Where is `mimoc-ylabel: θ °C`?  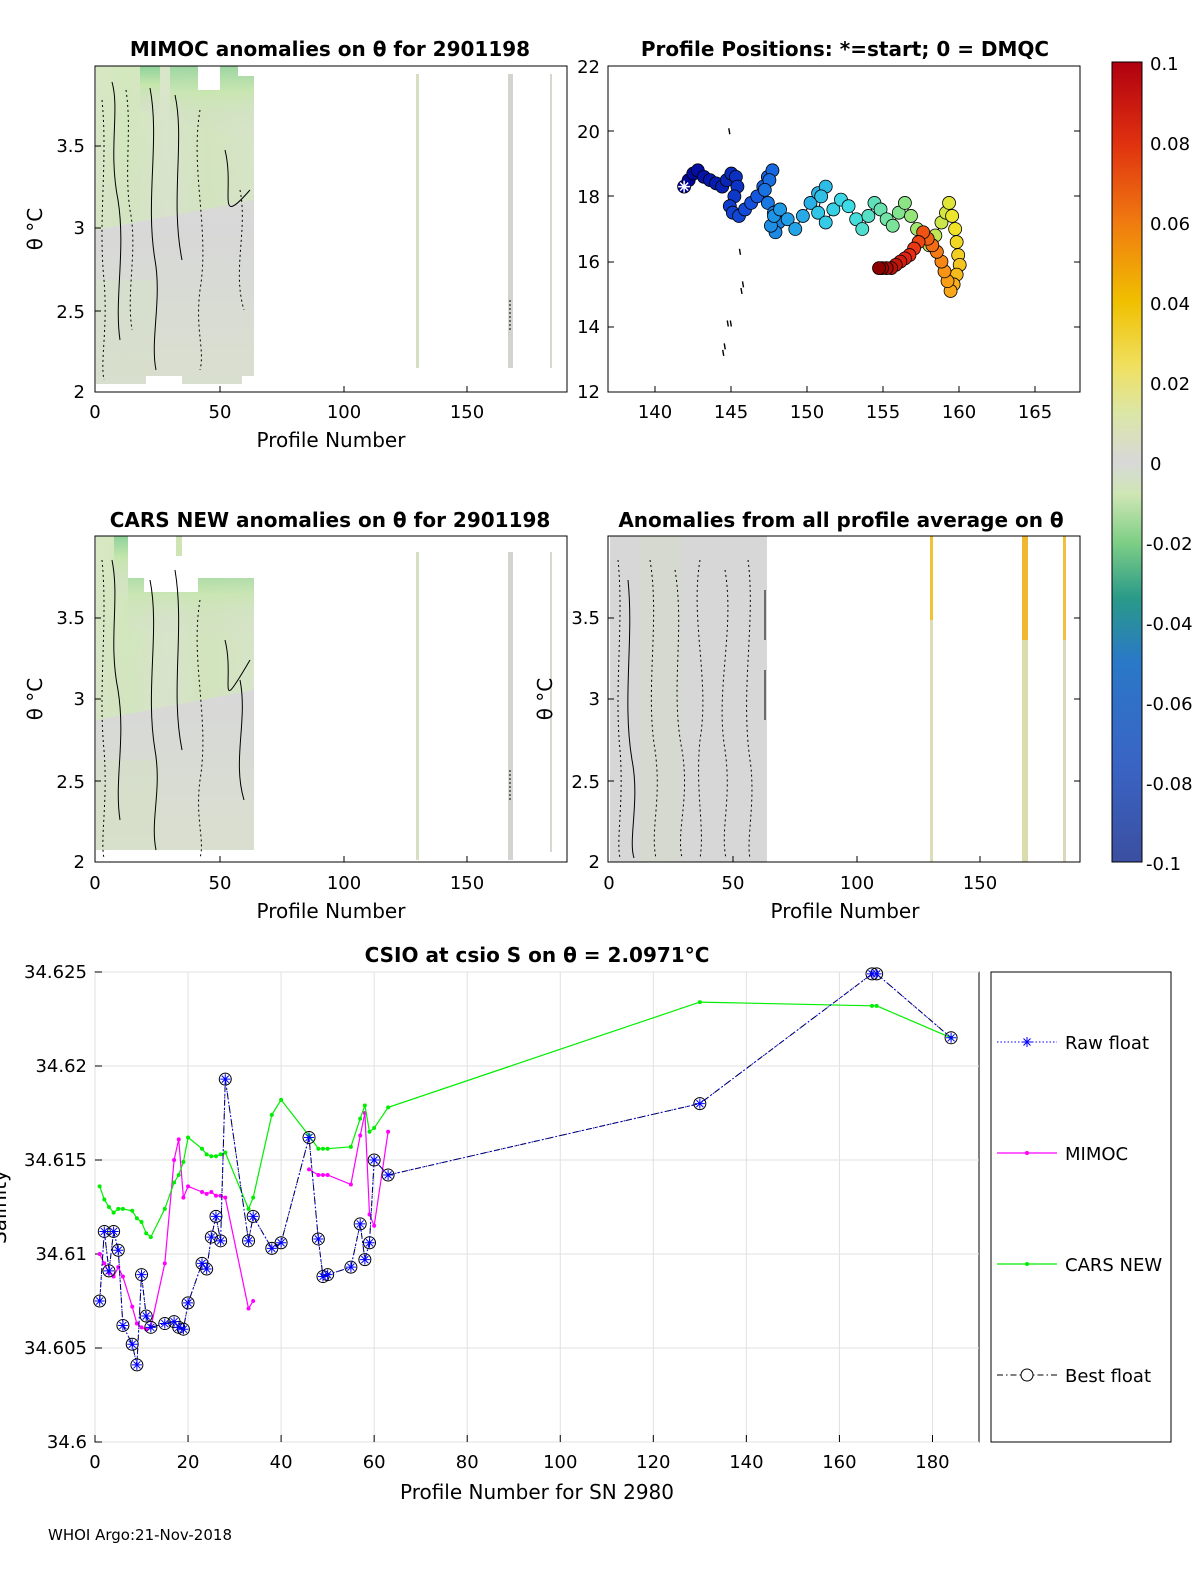
mimoc-ylabel: θ °C is located at coordinates (35, 229).